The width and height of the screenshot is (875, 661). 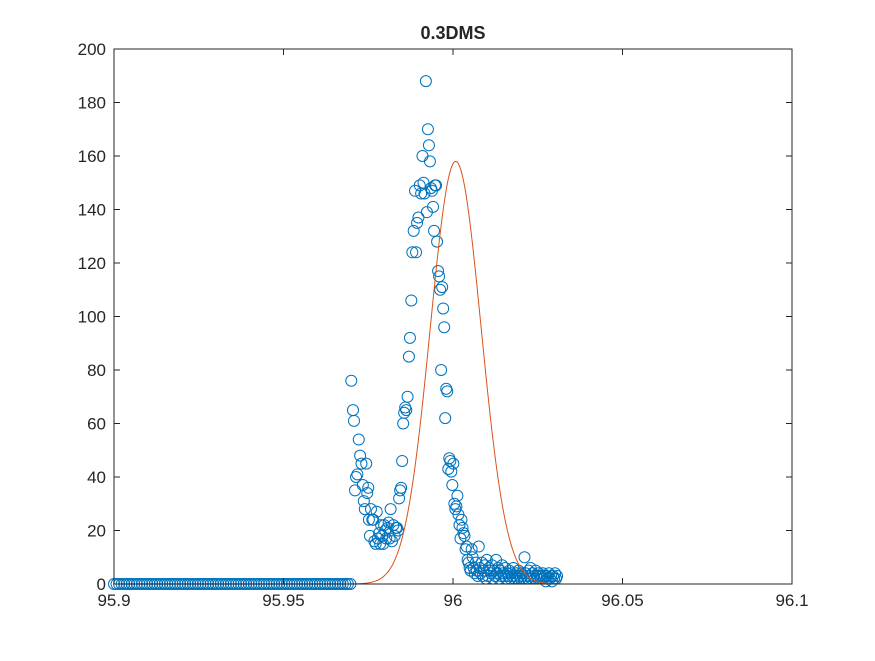 I want to click on y-tick-label: 80, so click(x=96, y=370).